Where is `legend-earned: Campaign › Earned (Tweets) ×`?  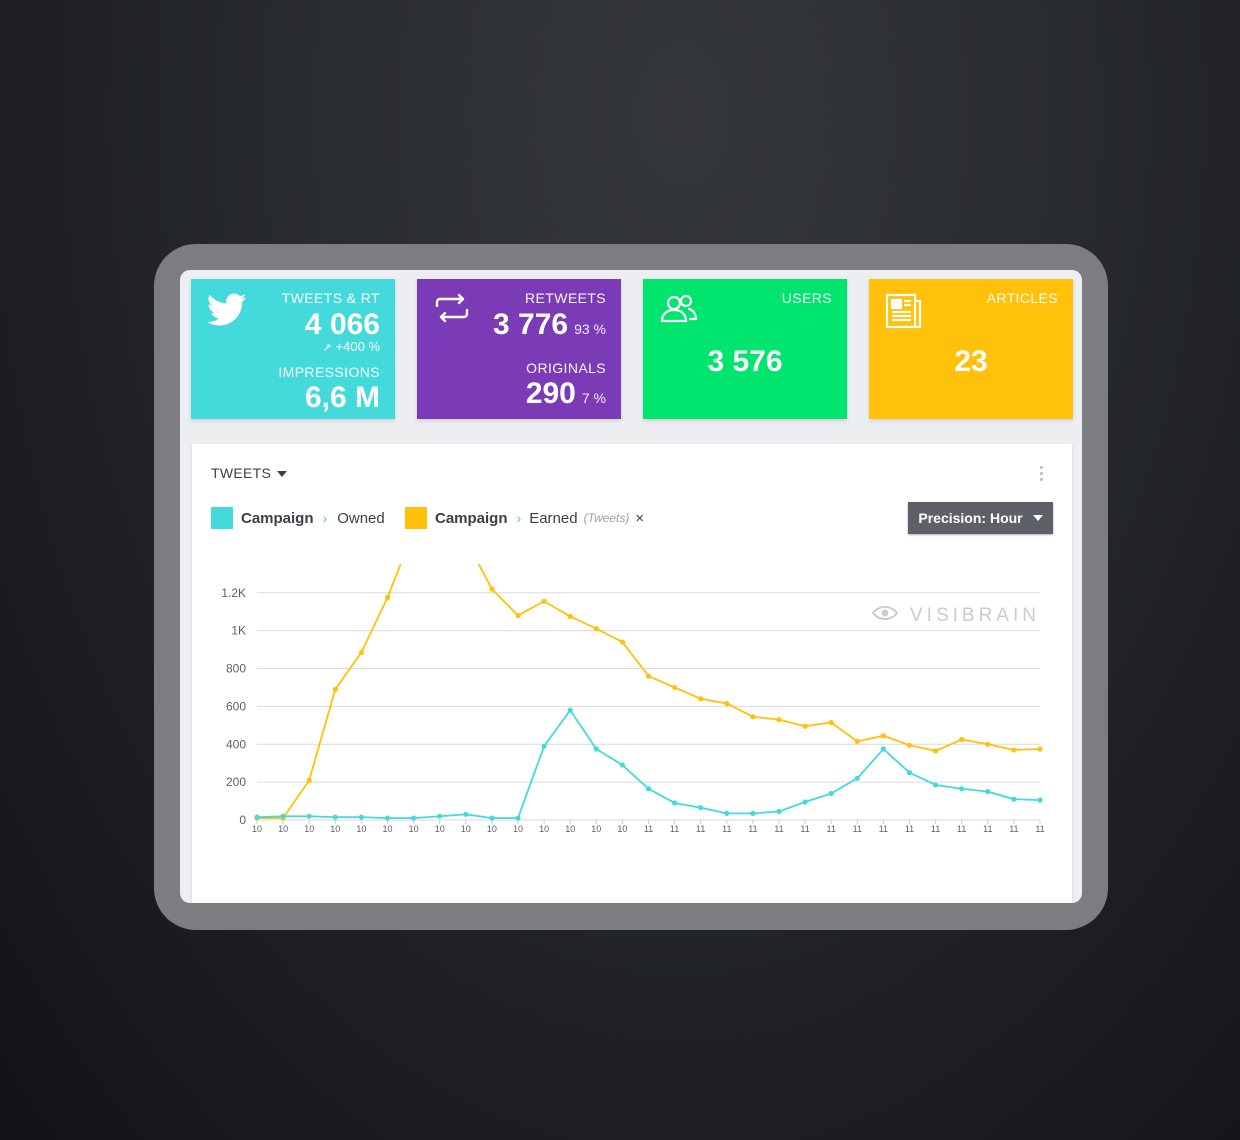
legend-earned: Campaign › Earned (Tweets) × is located at coordinates (524, 518).